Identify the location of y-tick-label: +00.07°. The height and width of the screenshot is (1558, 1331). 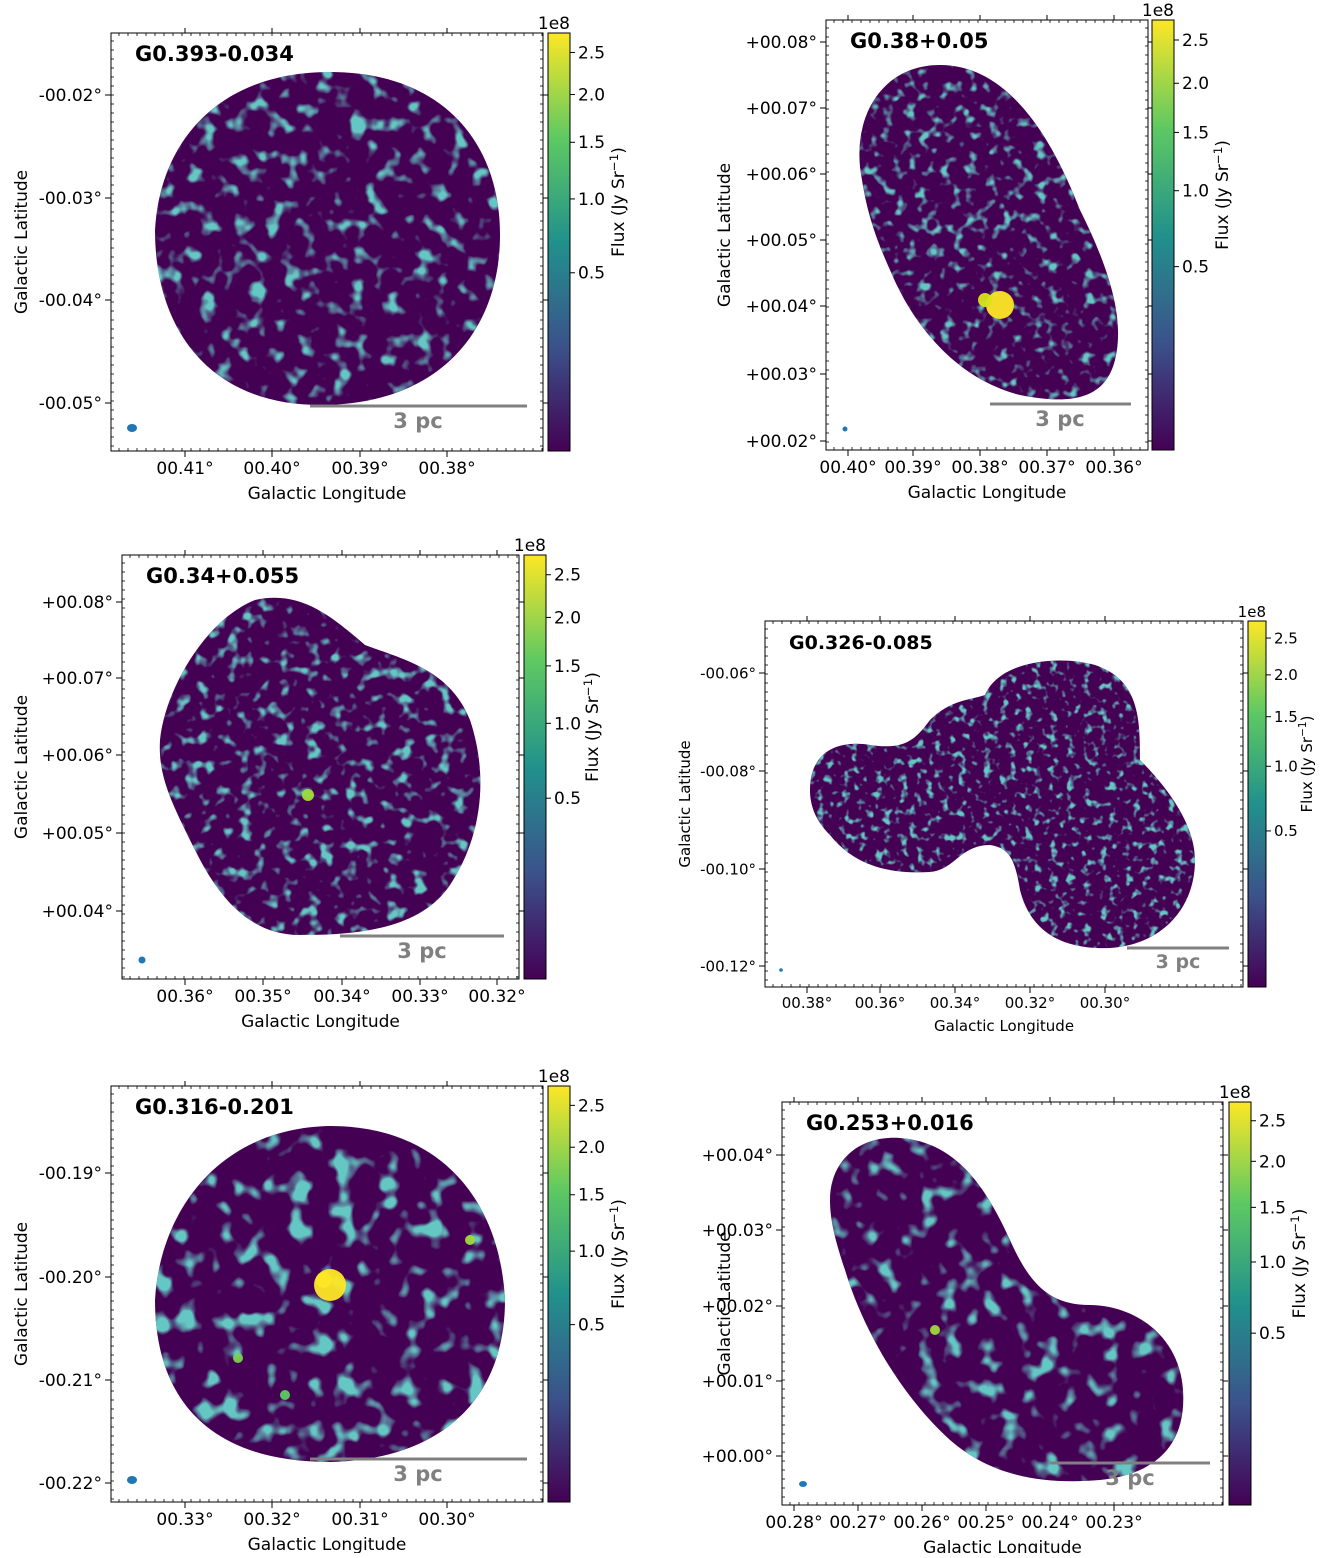
(781, 109).